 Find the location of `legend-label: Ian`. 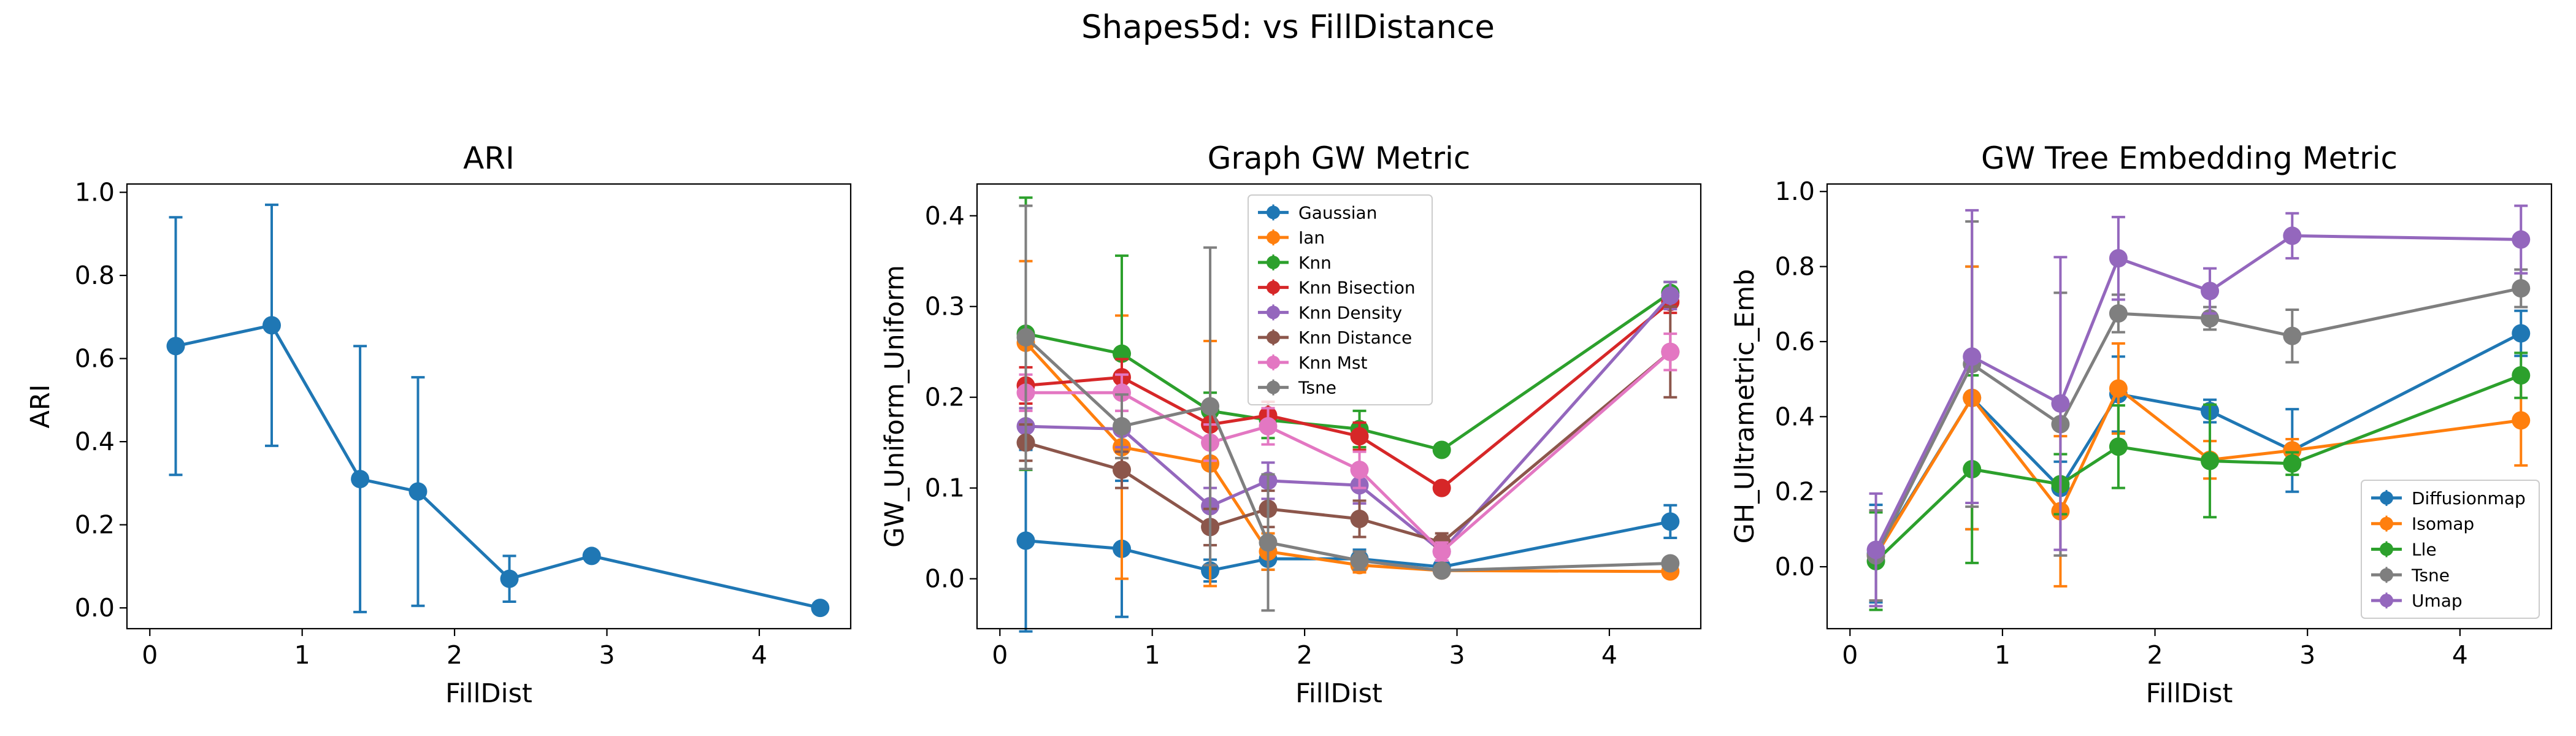

legend-label: Ian is located at coordinates (1311, 238).